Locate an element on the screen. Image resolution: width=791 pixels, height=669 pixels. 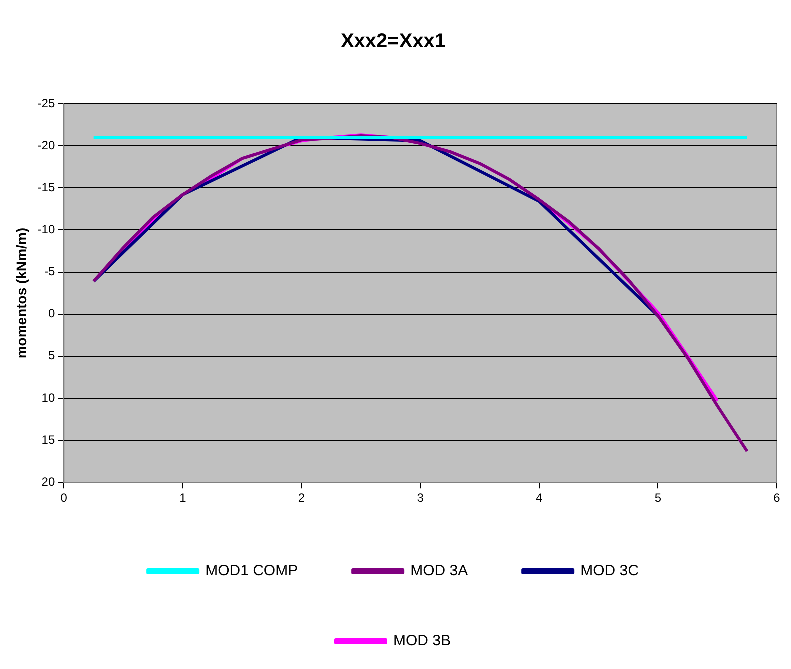
legend-label: MOD 3A is located at coordinates (439, 571).